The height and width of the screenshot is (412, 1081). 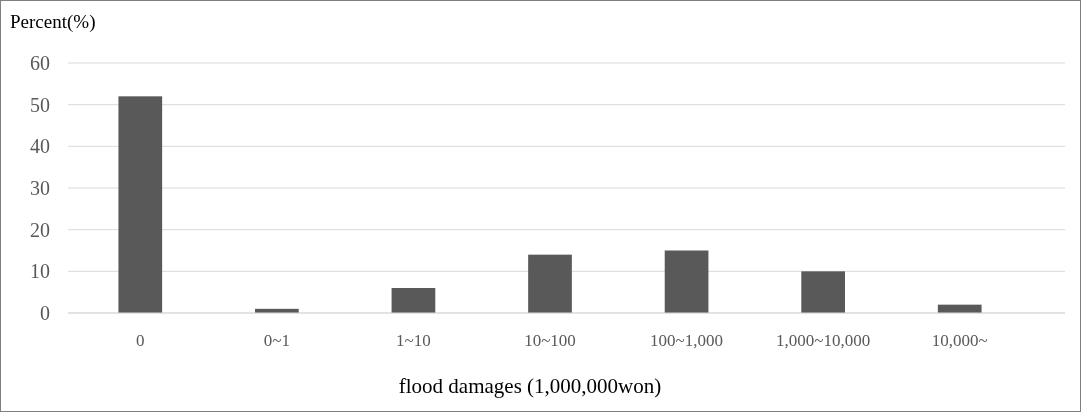 I want to click on x-tick-label: 100~1,000, so click(x=687, y=340).